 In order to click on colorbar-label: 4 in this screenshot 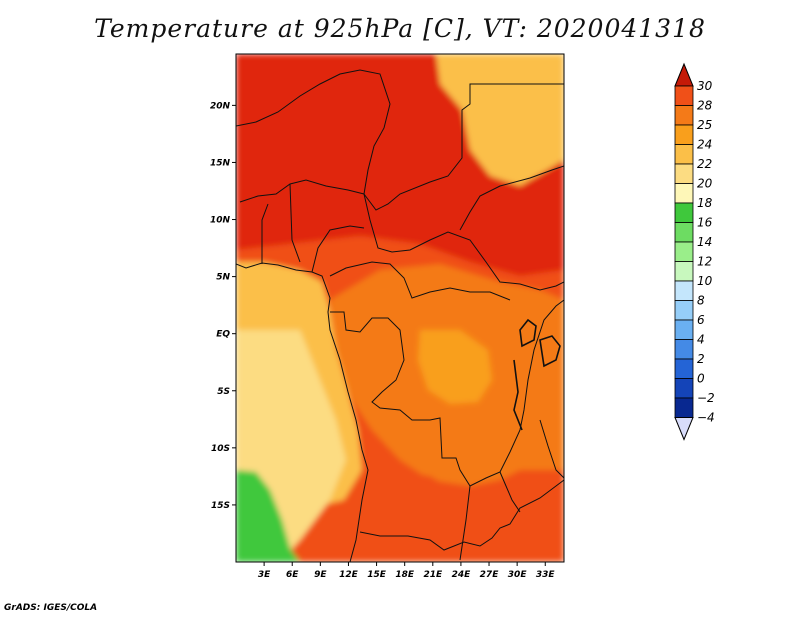, I will do `click(701, 340)`.